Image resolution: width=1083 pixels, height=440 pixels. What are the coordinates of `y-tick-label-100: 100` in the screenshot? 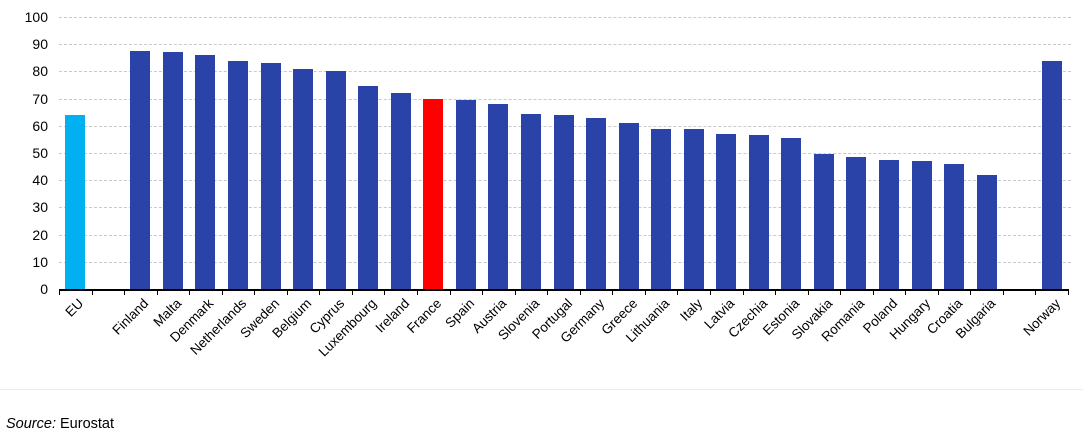 It's located at (36, 17).